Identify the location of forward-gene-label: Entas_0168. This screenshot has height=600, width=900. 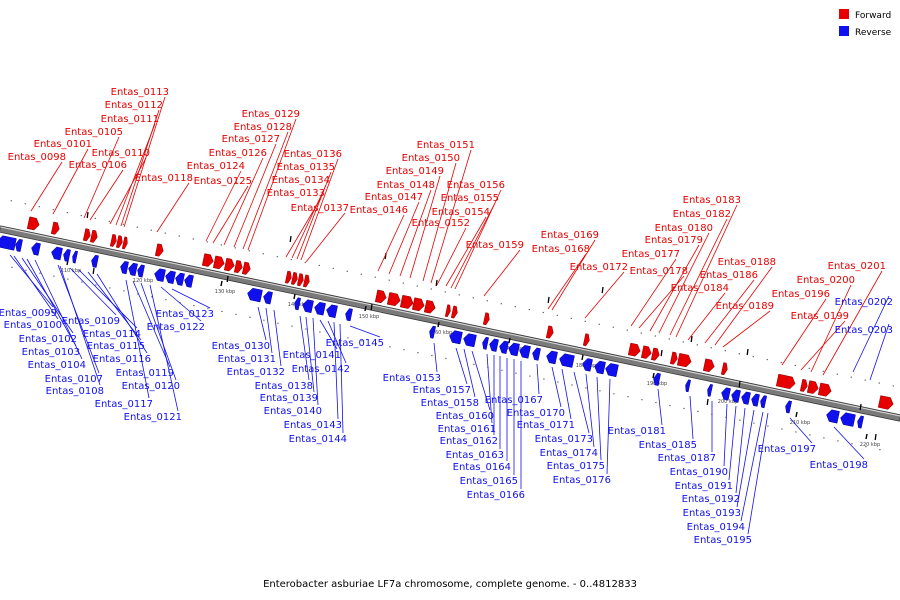
(561, 249).